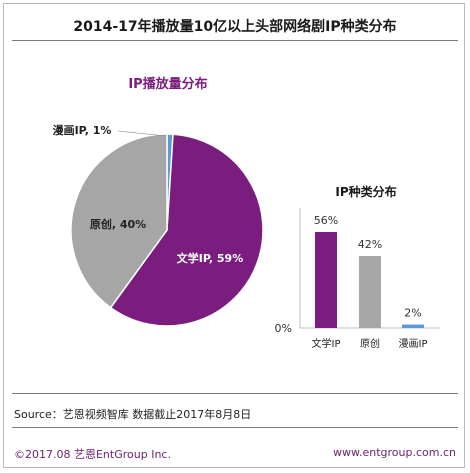 Image resolution: width=470 pixels, height=473 pixels. Describe the element at coordinates (326, 280) in the screenshot. I see `bar-literary` at that location.